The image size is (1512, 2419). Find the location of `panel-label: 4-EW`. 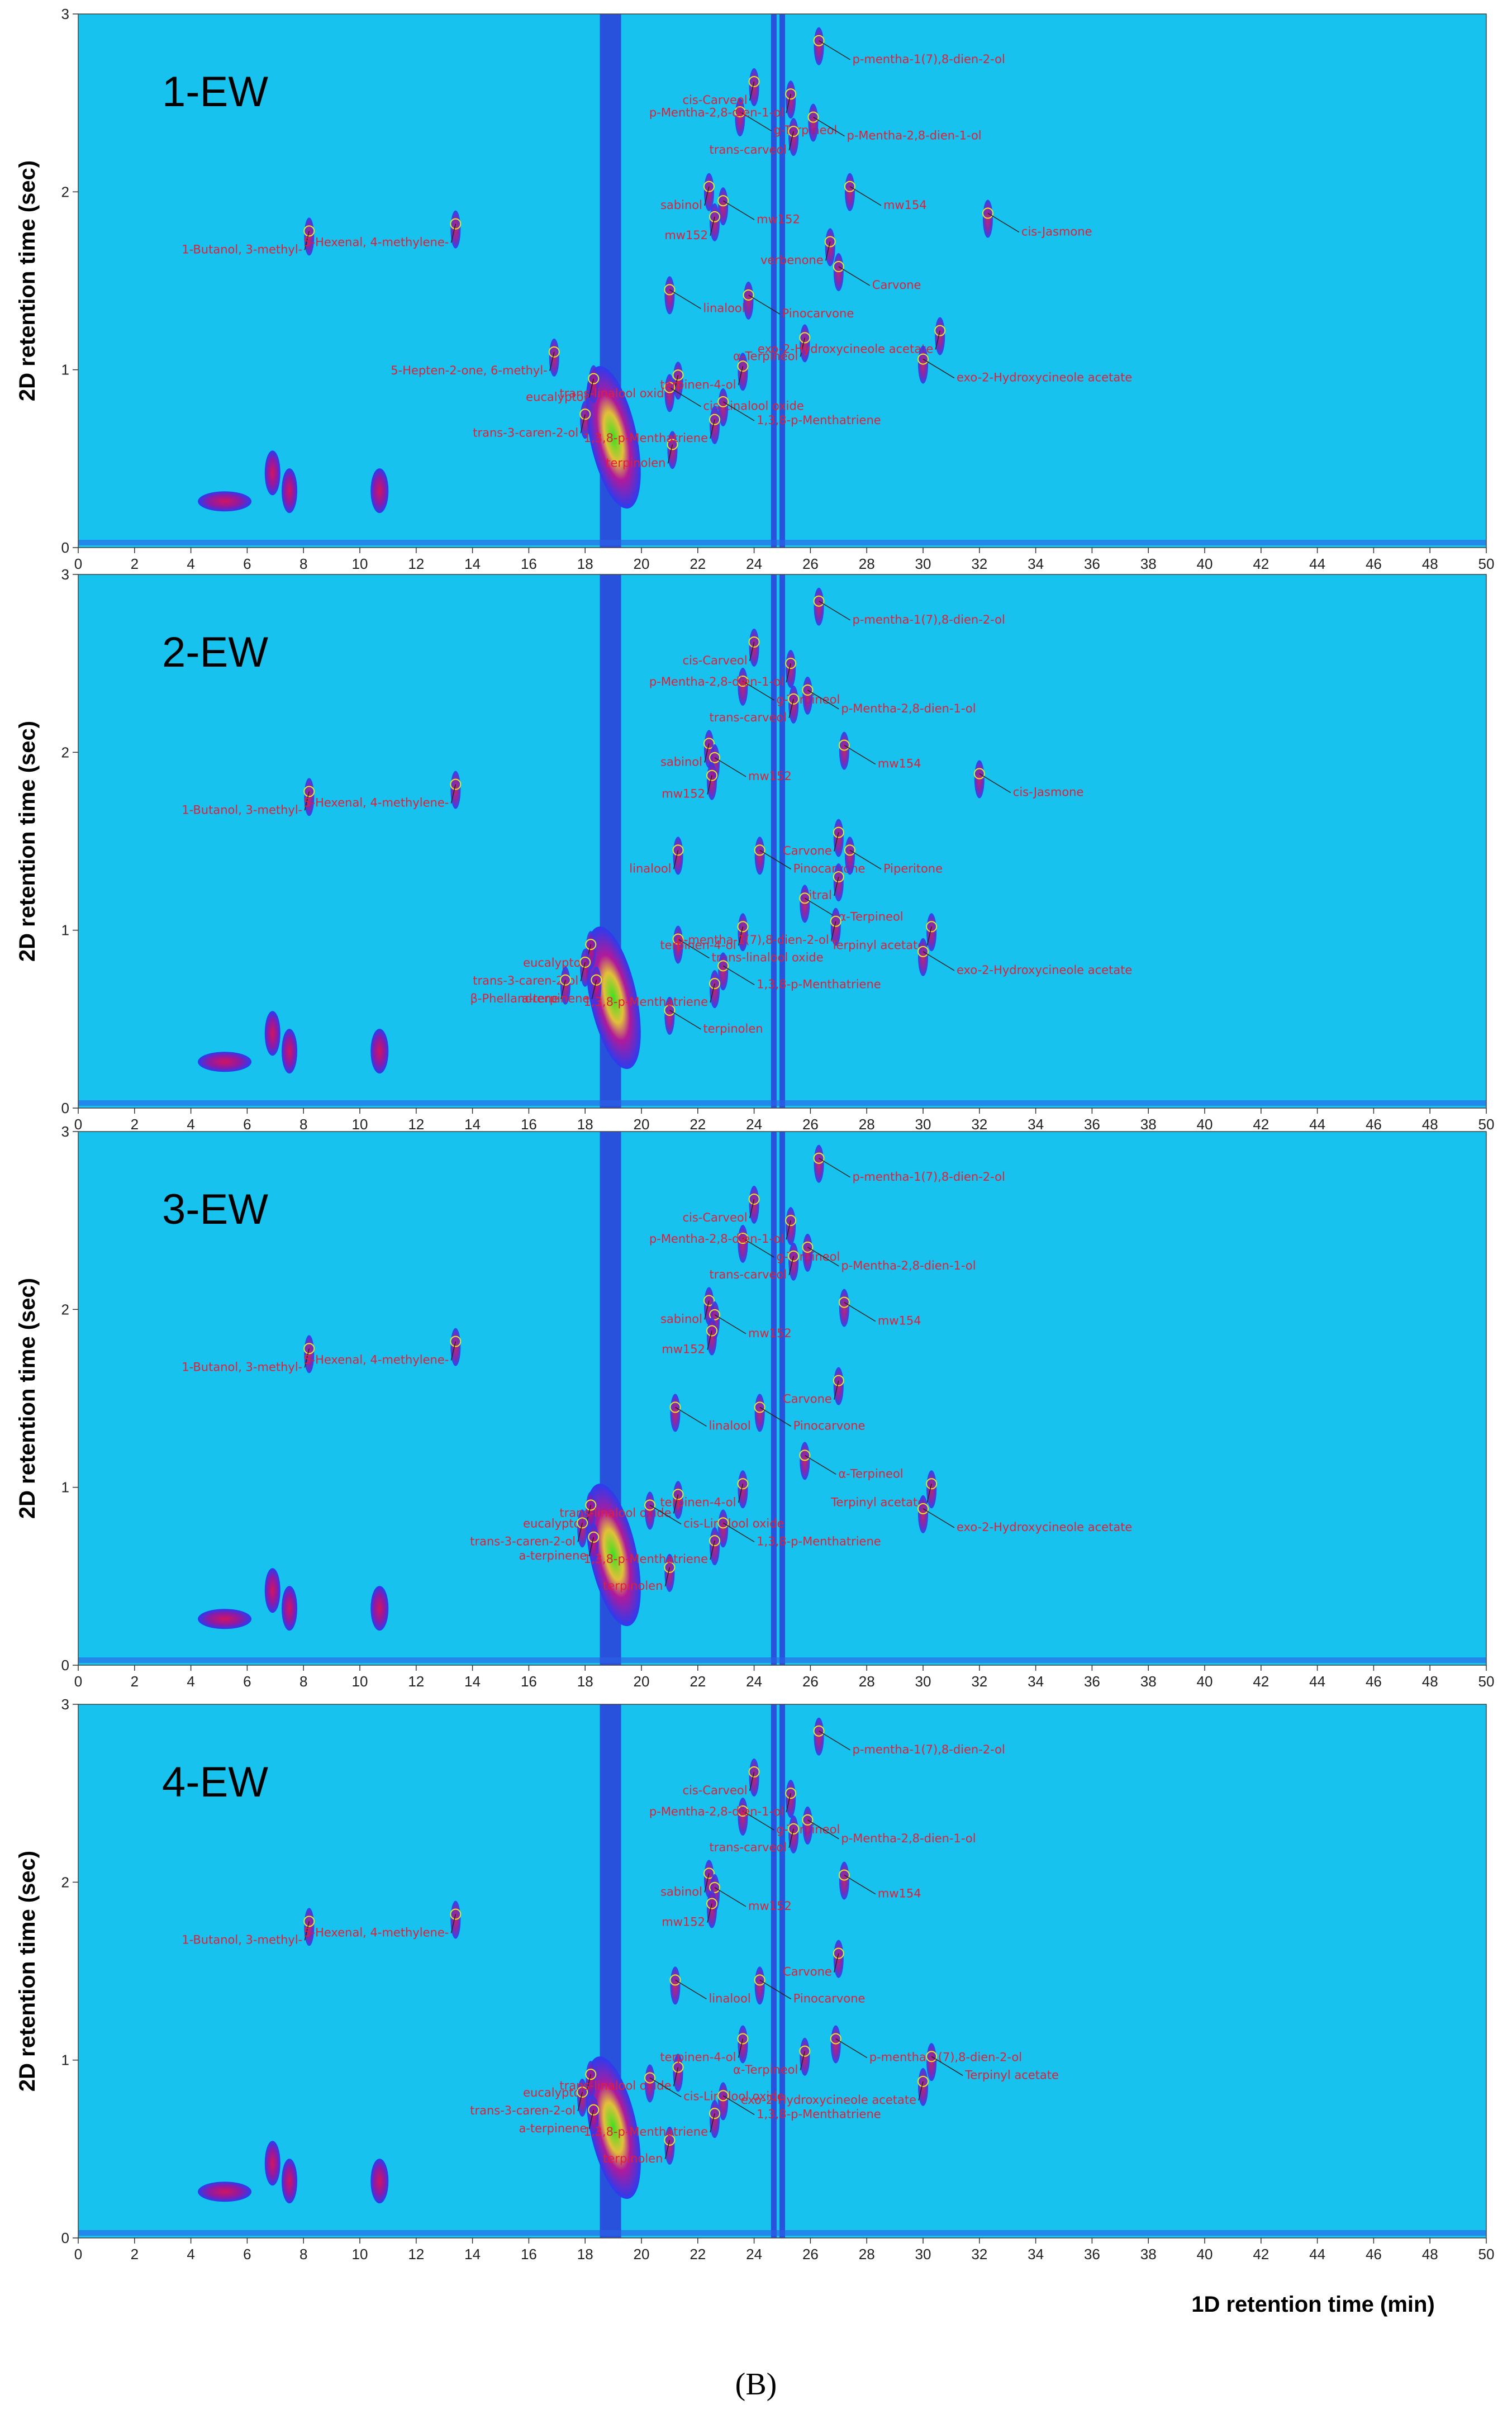

panel-label: 4-EW is located at coordinates (215, 1783).